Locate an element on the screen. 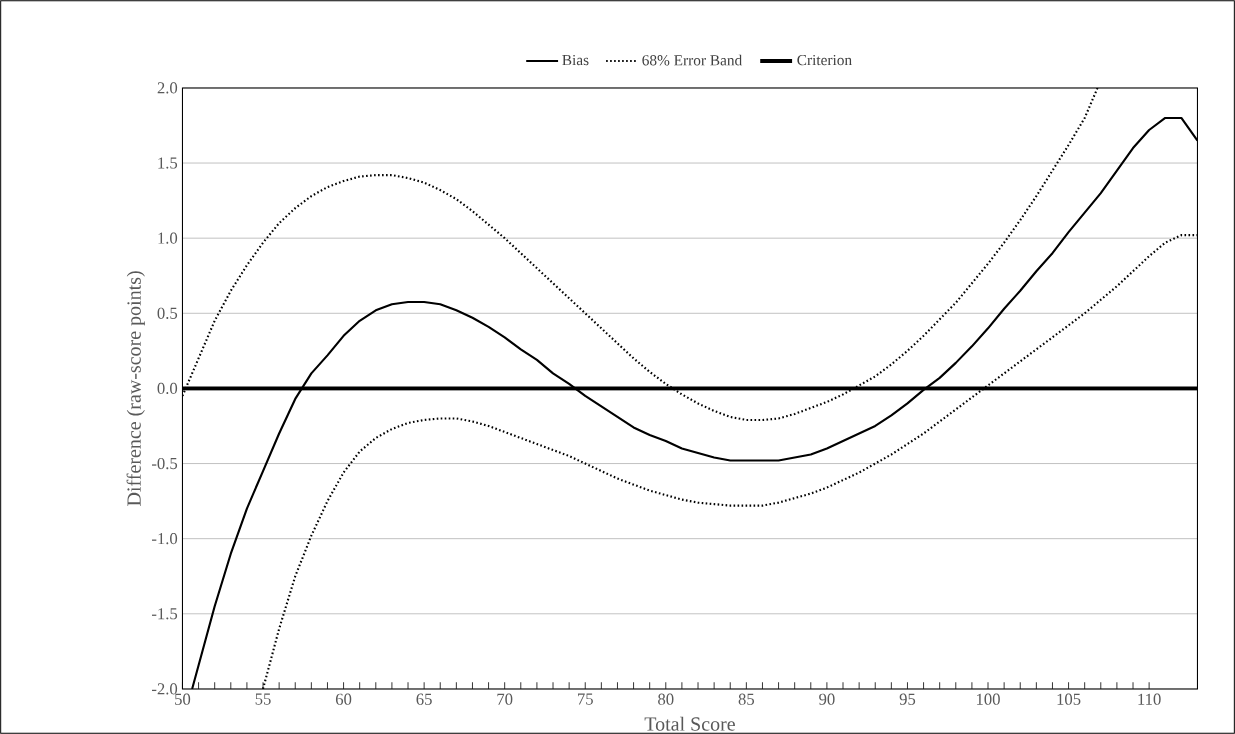 Image resolution: width=1235 pixels, height=734 pixels. x-tick-label: 80 is located at coordinates (666, 699).